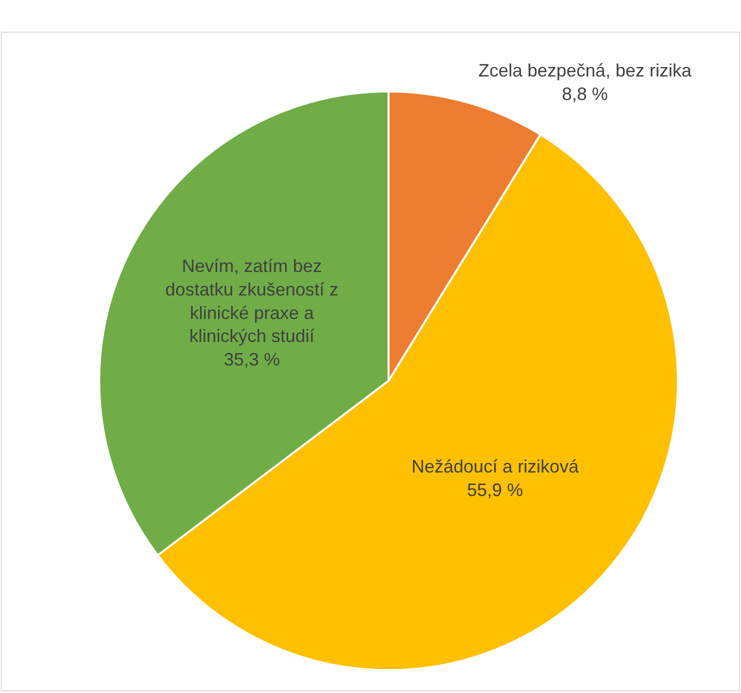  What do you see at coordinates (495, 490) in the screenshot?
I see `data-label: 55,9 %` at bounding box center [495, 490].